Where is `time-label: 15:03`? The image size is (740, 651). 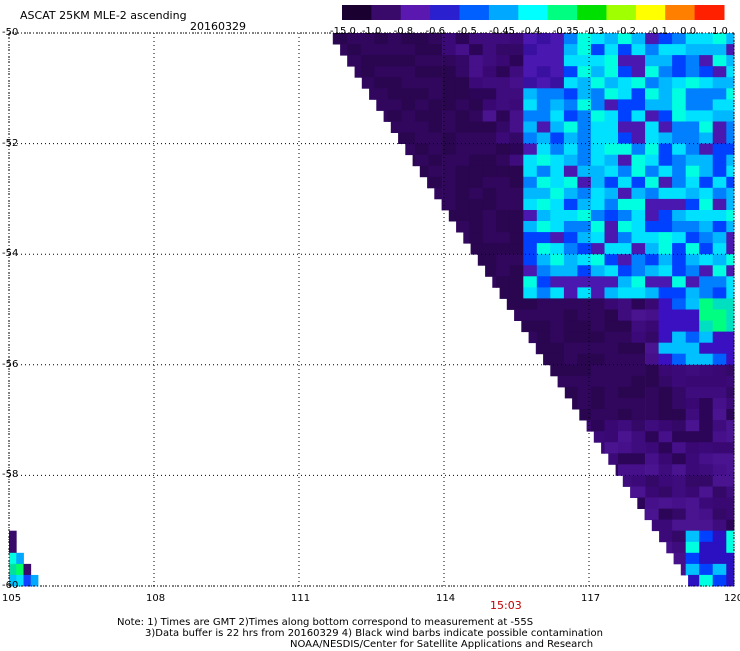
time-label: 15:03 is located at coordinates (506, 606).